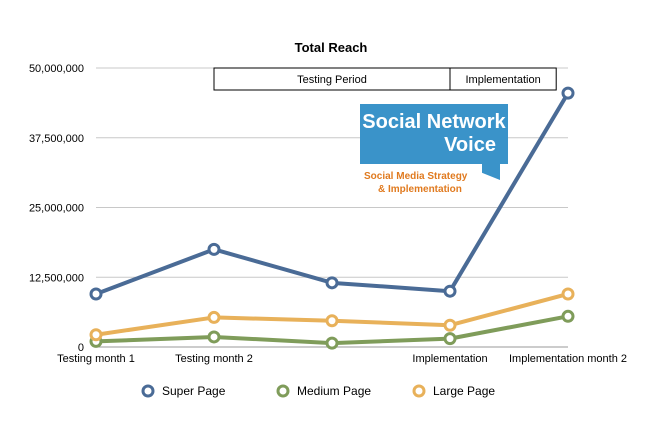 This screenshot has height=432, width=648. What do you see at coordinates (214, 359) in the screenshot?
I see `x-tick-label: Testing month 2` at bounding box center [214, 359].